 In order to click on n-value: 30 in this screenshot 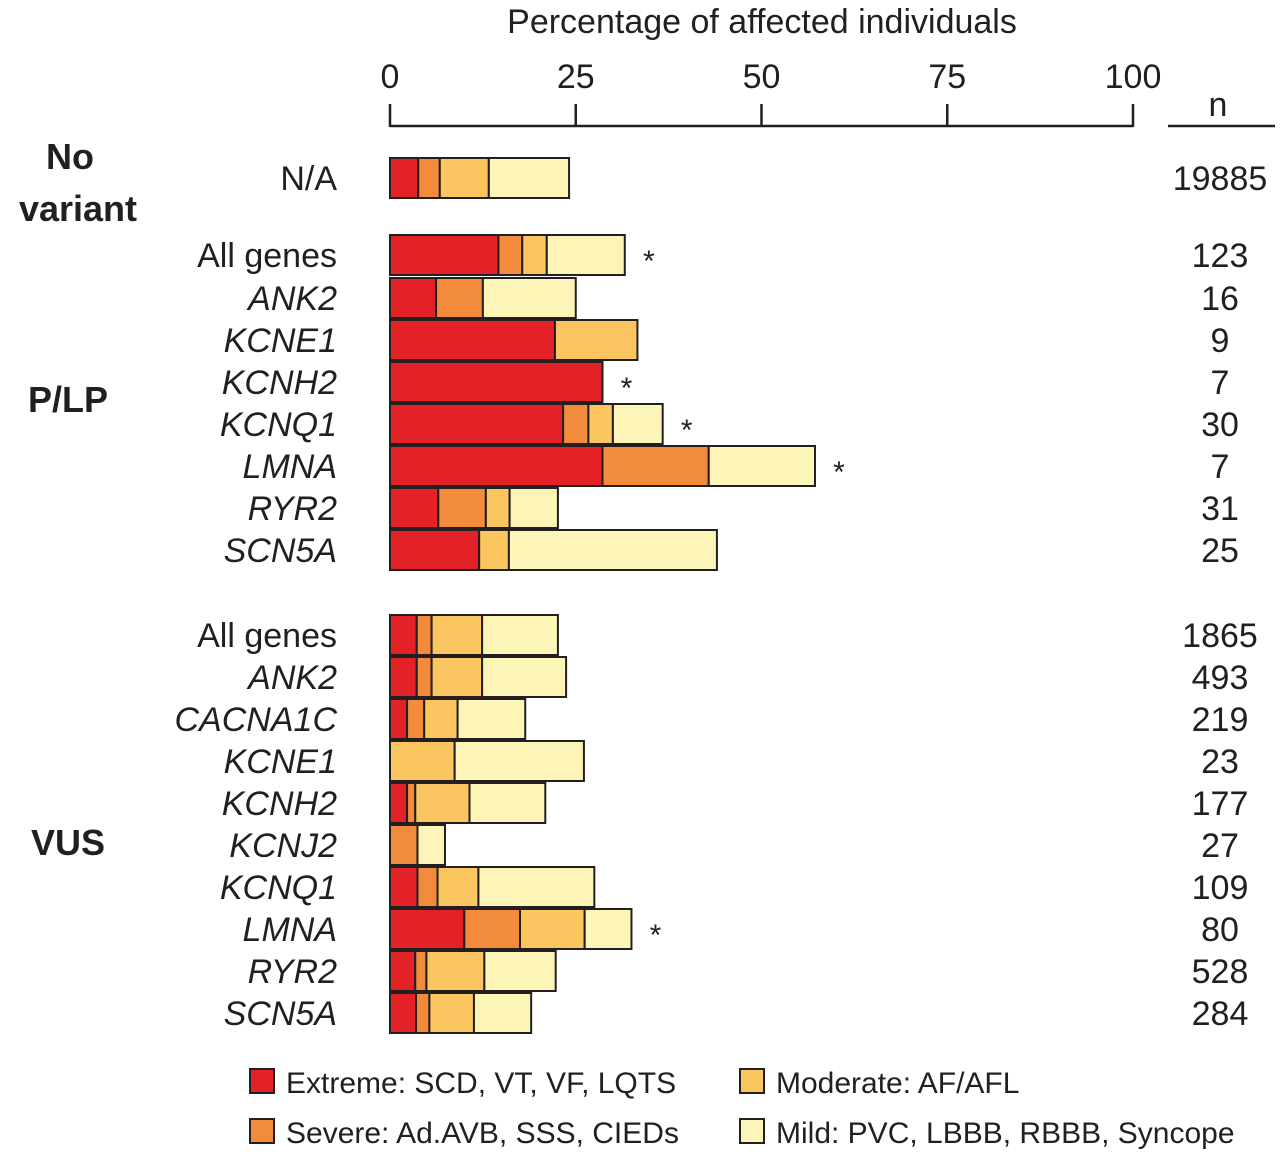, I will do `click(1220, 425)`.